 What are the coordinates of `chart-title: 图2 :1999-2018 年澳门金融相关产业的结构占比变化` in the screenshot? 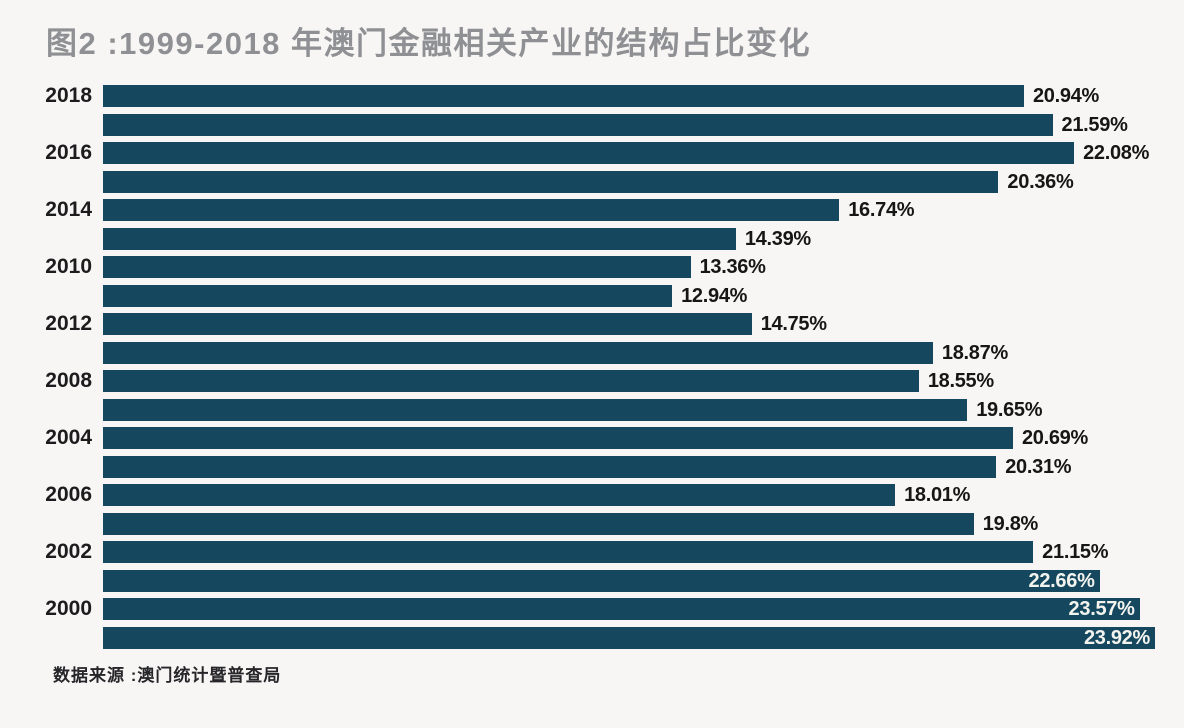 It's located at (429, 43).